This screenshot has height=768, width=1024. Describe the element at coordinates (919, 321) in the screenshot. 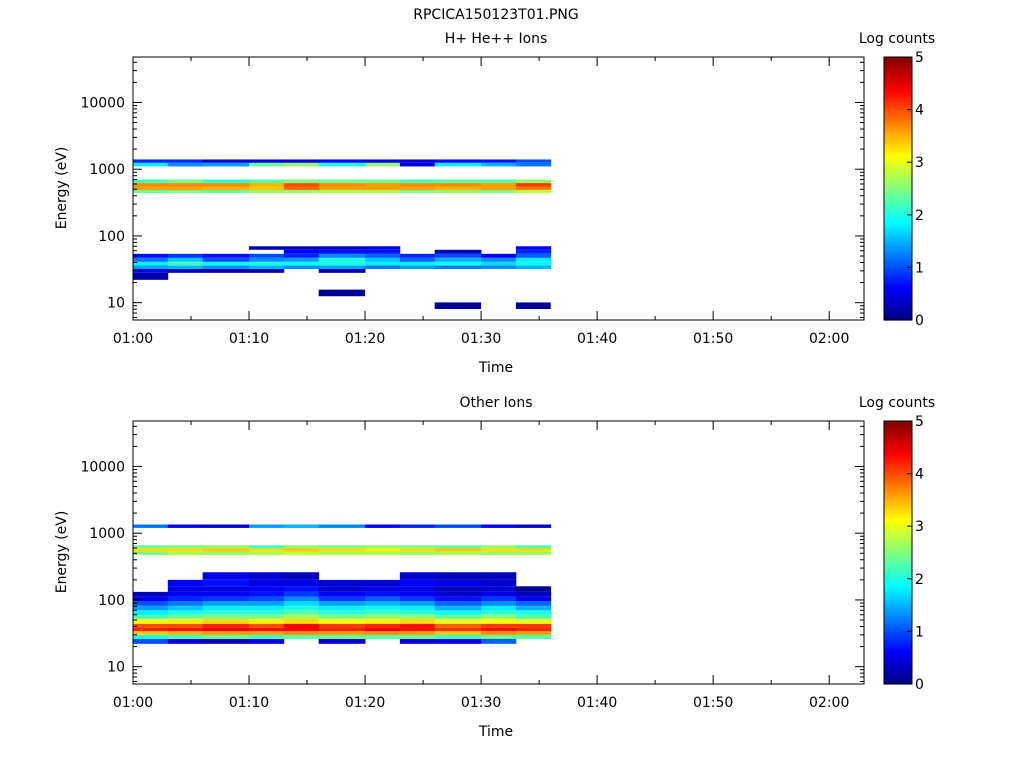

I see `colorbar-tick-label: 0` at that location.